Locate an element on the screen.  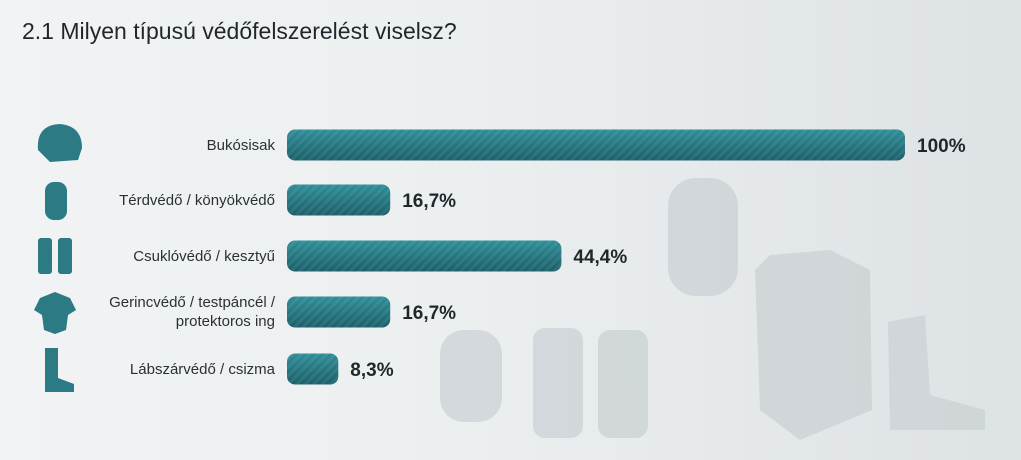
category-label: Csuklóvédő / kesztyű is located at coordinates (204, 256).